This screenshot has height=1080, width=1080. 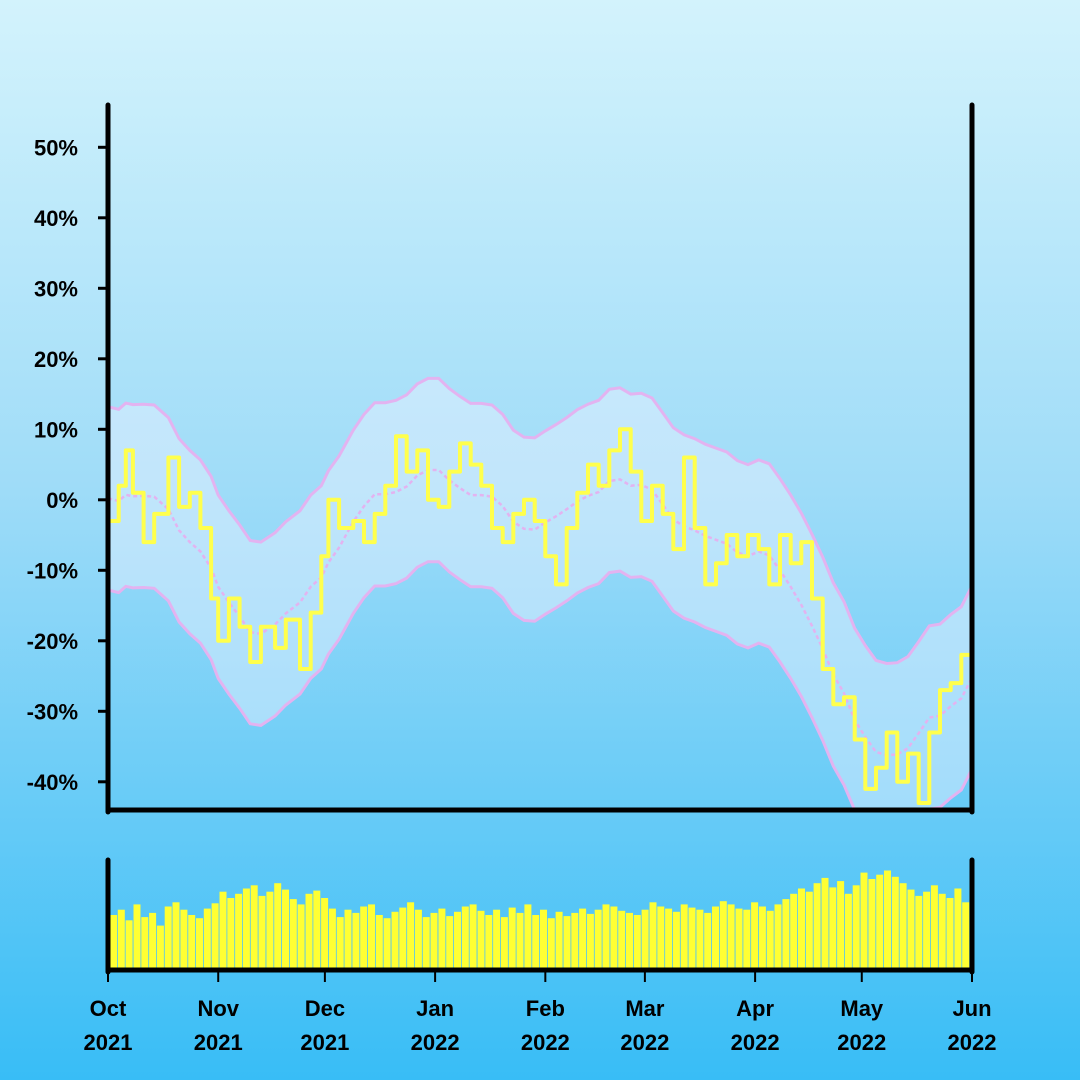 I want to click on y-tick-label: 30%, so click(x=56, y=288).